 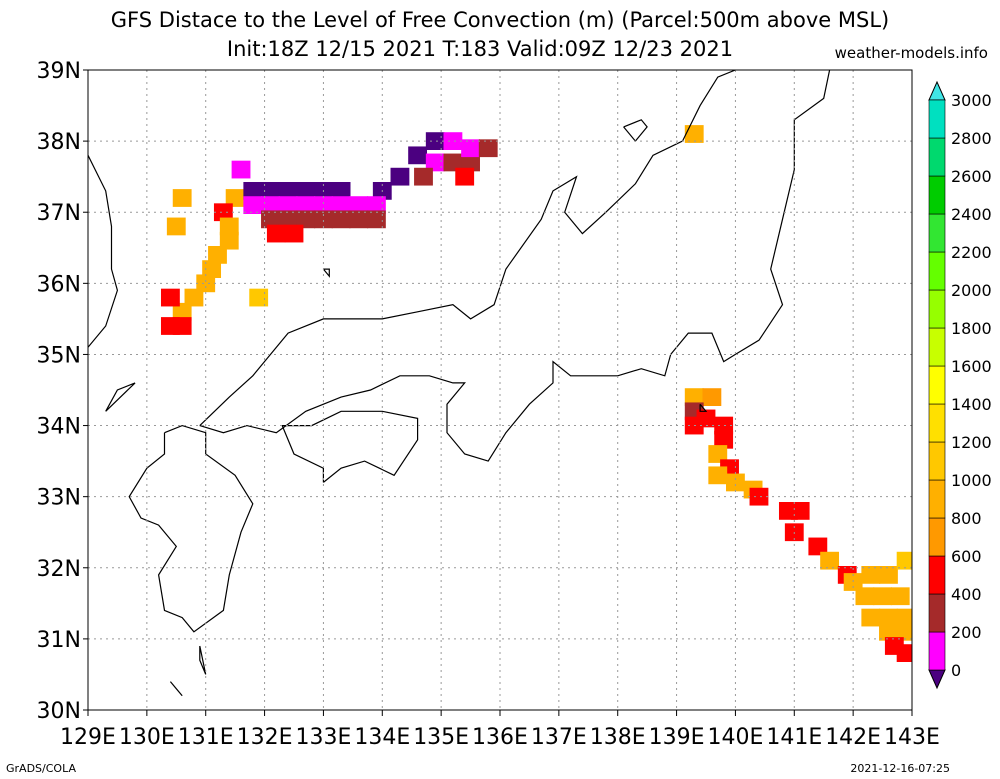 I want to click on lat-tick-label: 38N, so click(x=59, y=142).